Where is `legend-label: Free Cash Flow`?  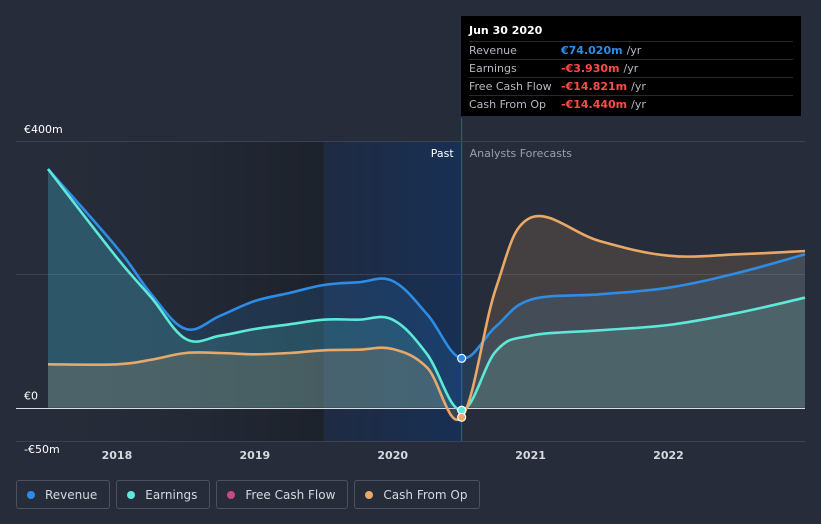
legend-label: Free Cash Flow is located at coordinates (290, 494).